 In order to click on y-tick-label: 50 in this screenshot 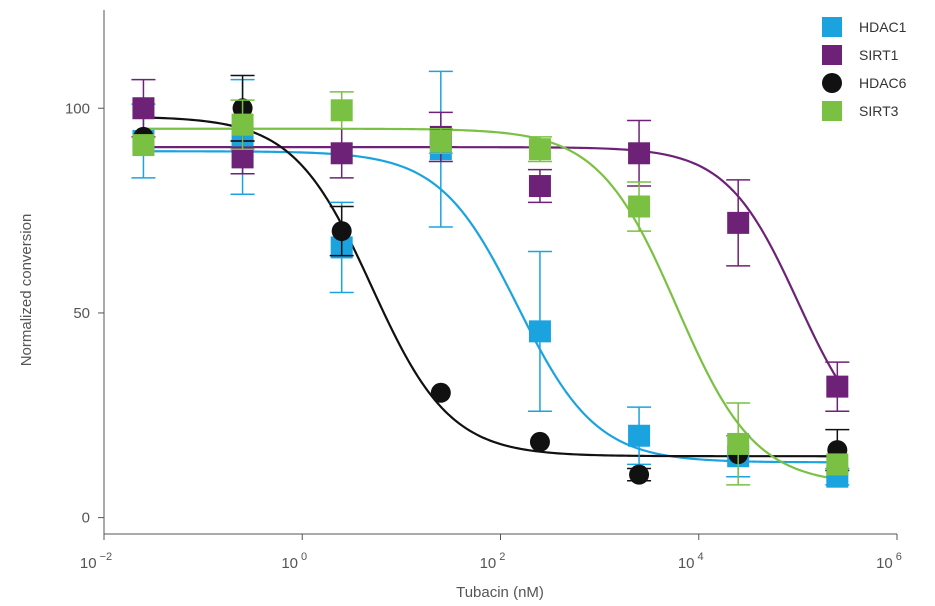, I will do `click(81, 313)`.